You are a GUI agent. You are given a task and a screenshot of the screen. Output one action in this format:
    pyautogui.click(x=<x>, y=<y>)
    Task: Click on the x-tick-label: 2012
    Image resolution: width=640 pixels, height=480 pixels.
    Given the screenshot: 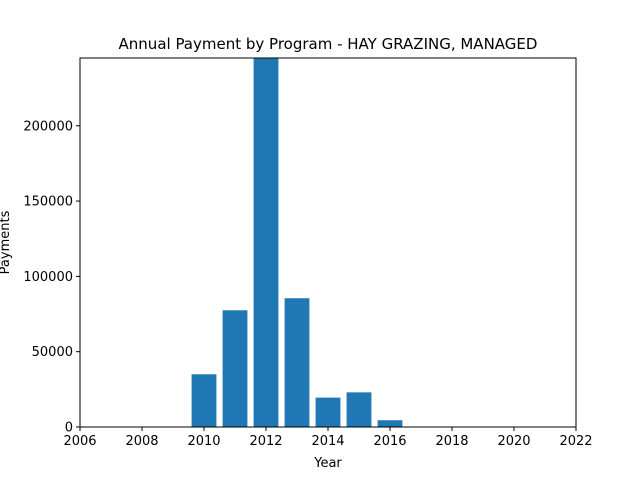 What is the action you would take?
    pyautogui.click(x=265, y=441)
    